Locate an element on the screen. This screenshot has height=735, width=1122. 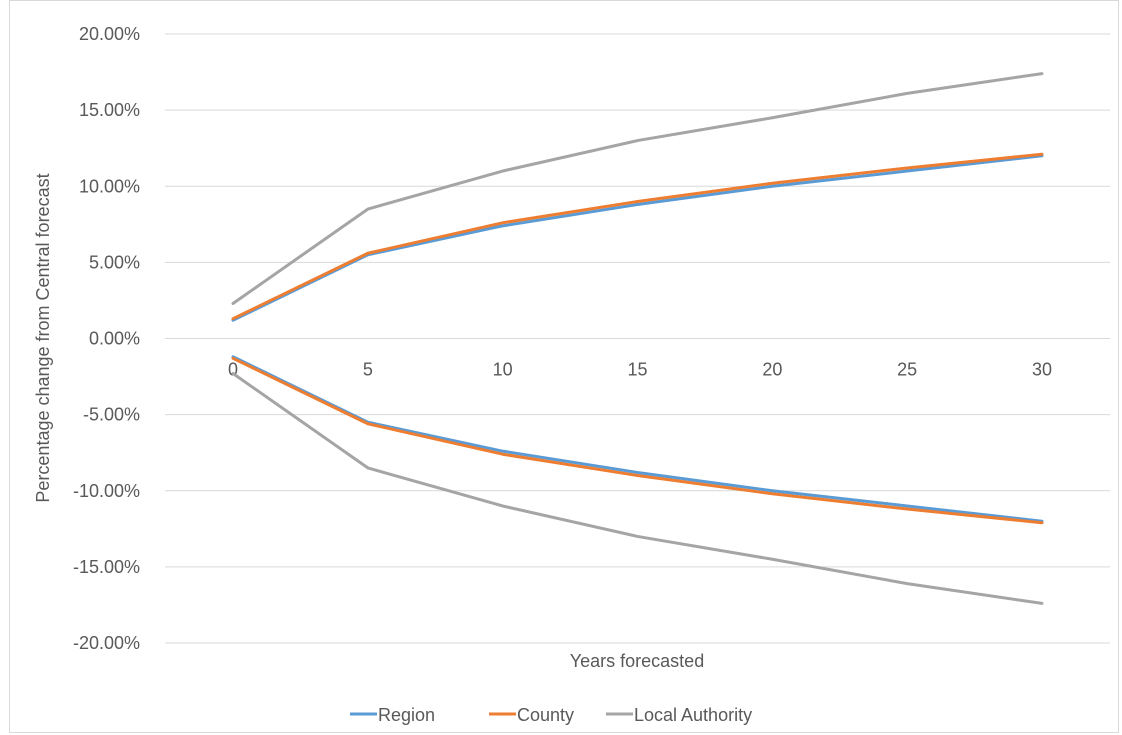
y-tick-label: -15.00% is located at coordinates (106, 567).